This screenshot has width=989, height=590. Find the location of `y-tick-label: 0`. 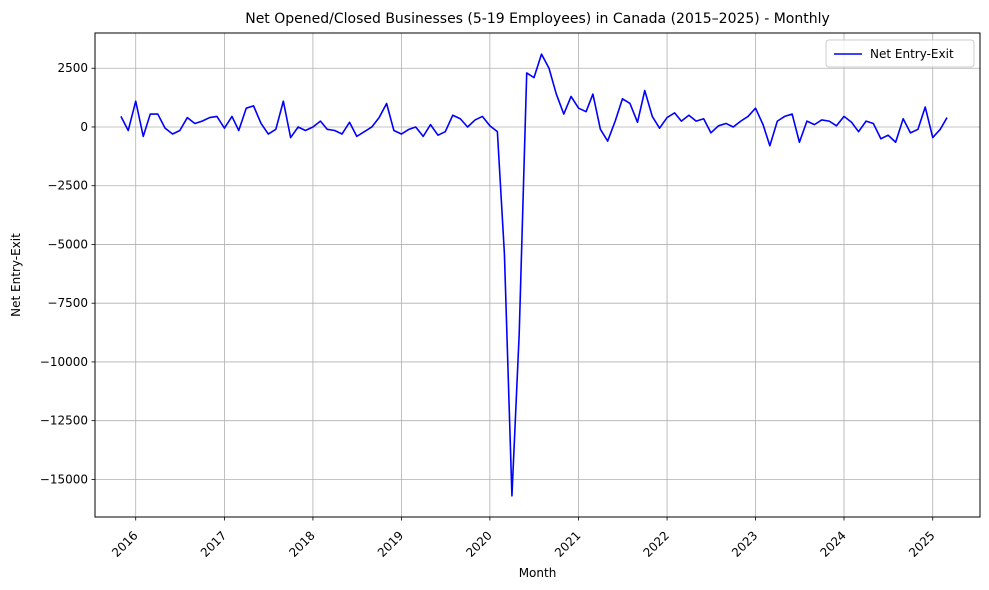

y-tick-label: 0 is located at coordinates (84, 127).